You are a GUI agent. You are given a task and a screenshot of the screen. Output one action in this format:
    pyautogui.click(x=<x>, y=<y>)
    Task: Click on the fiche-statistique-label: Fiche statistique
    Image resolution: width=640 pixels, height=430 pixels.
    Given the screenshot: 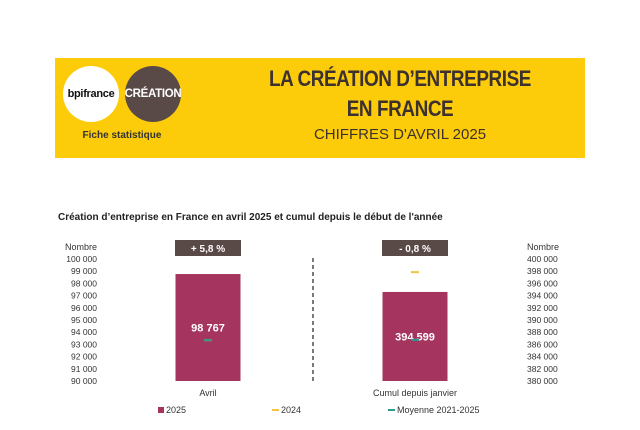 What is the action you would take?
    pyautogui.click(x=122, y=135)
    